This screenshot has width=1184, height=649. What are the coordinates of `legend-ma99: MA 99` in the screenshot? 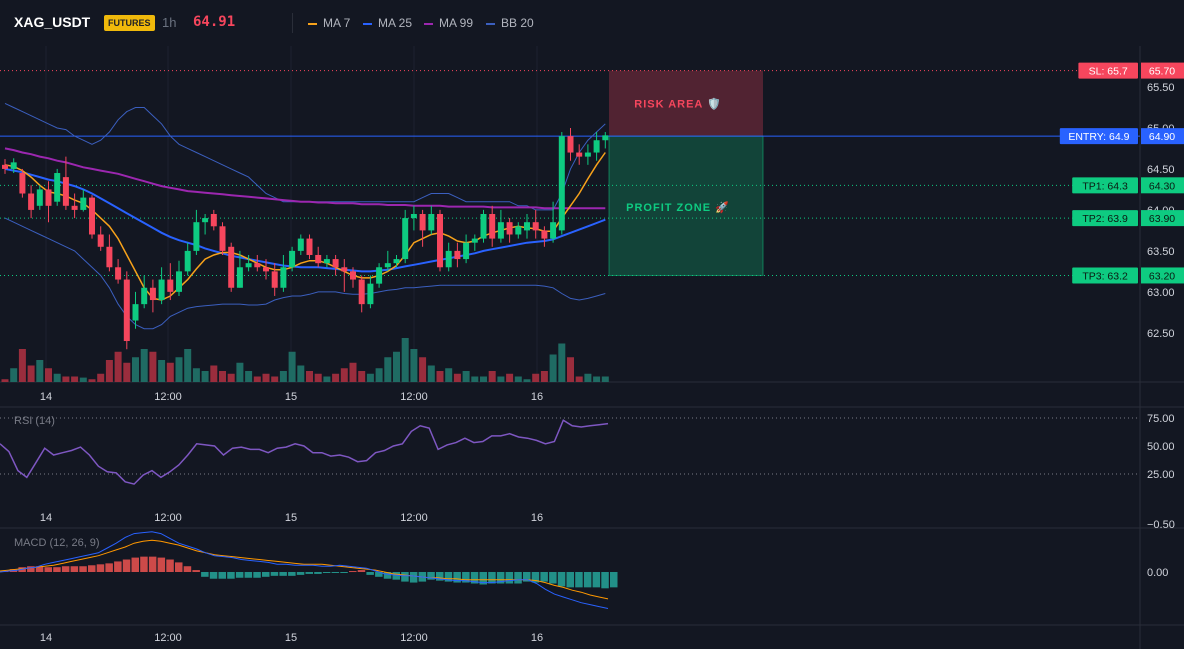 It's located at (448, 23).